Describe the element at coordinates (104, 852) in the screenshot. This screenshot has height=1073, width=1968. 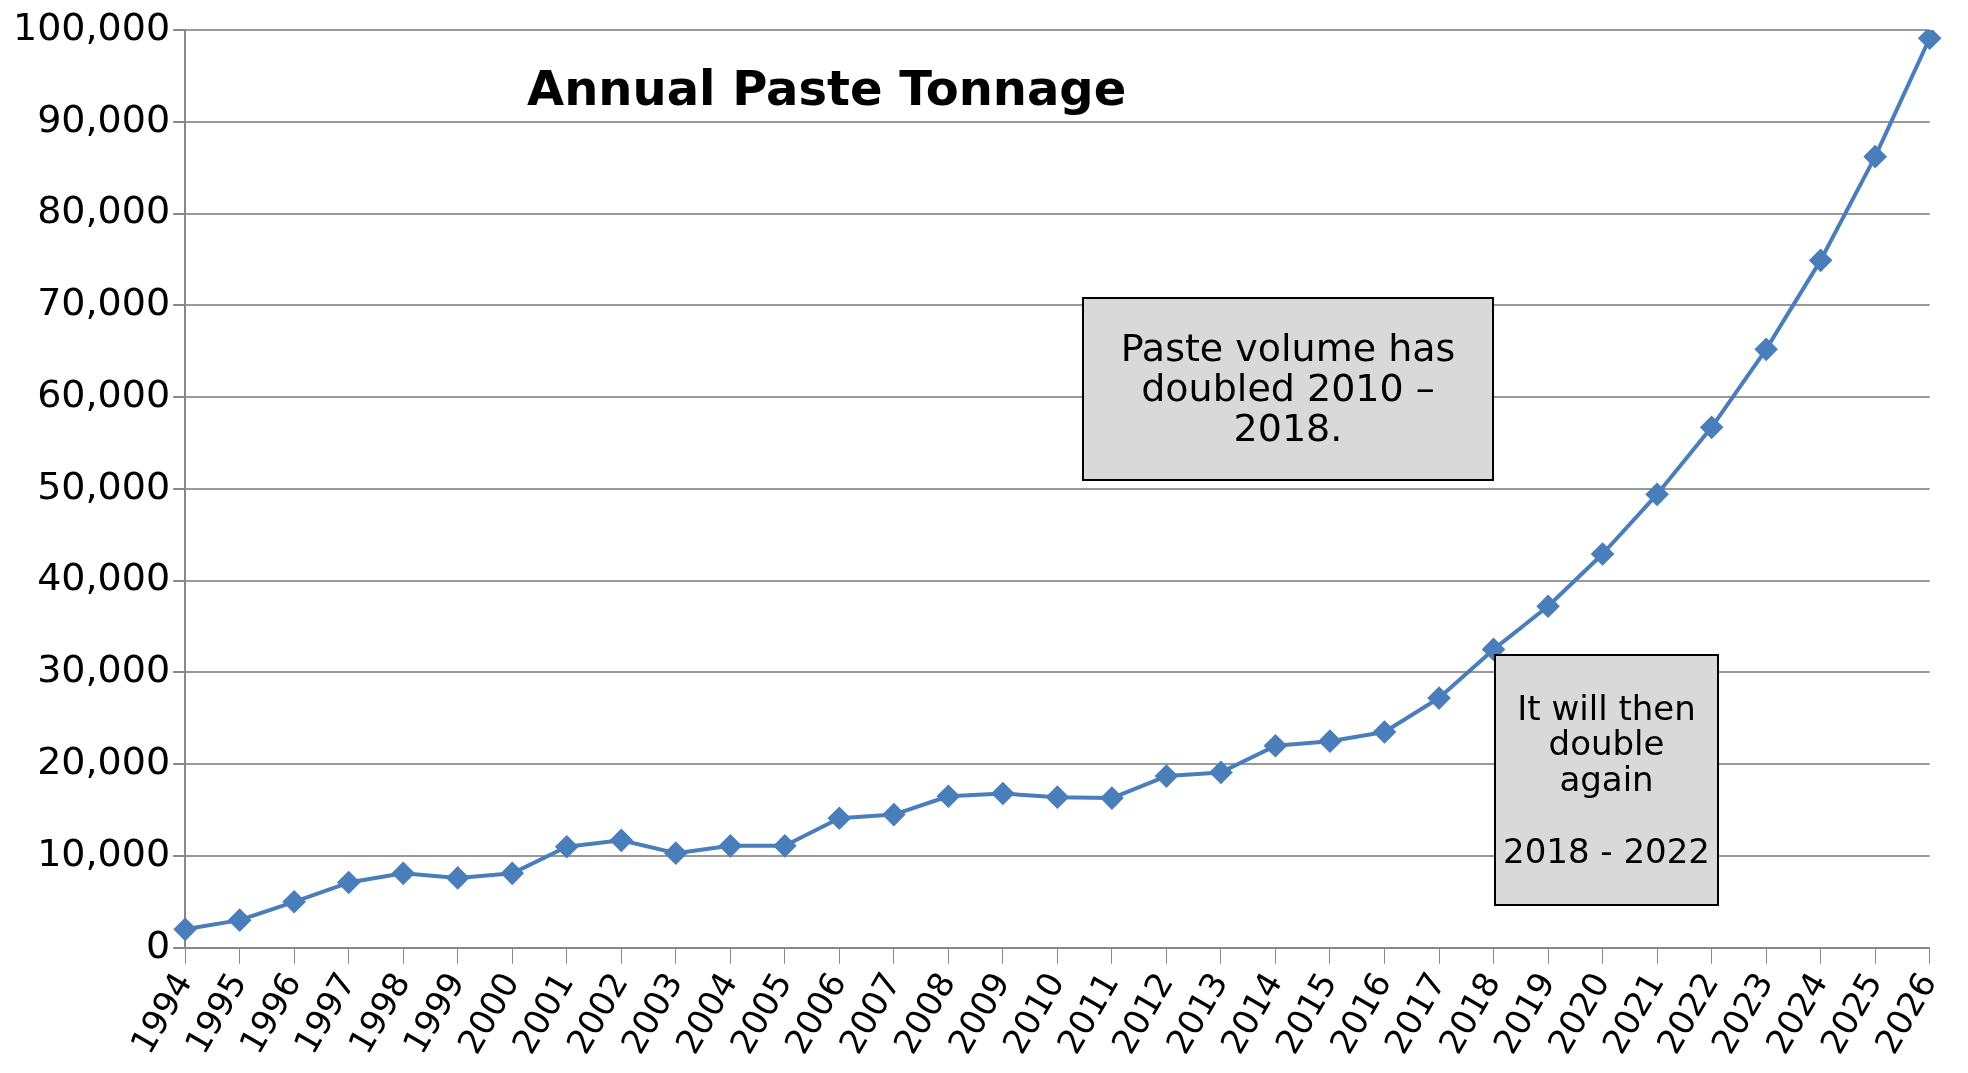
I see `y-tick-label: 10,000` at that location.